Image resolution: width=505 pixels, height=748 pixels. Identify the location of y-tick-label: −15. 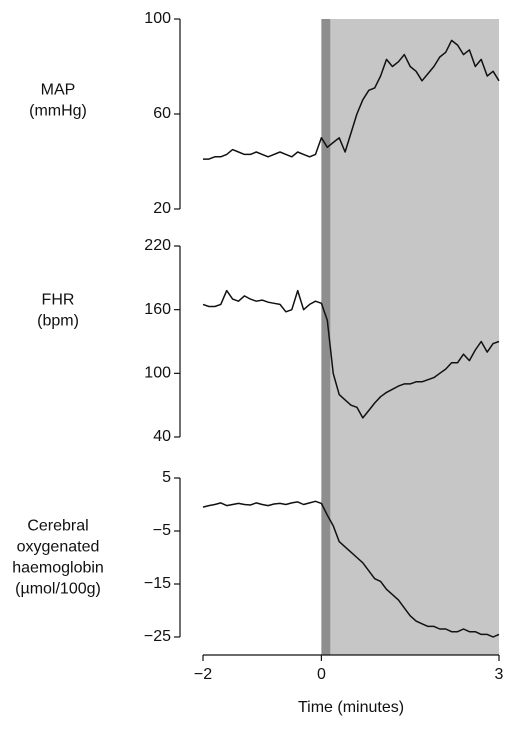
(157, 583).